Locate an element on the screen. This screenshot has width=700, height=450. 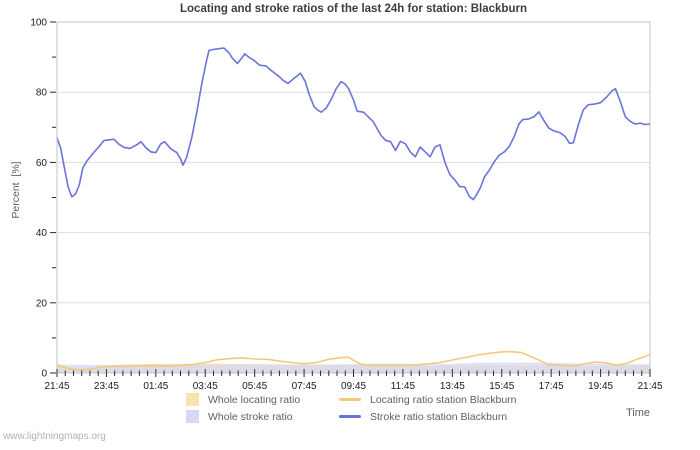
watermark-link: www.lightningmaps.org is located at coordinates (54, 436).